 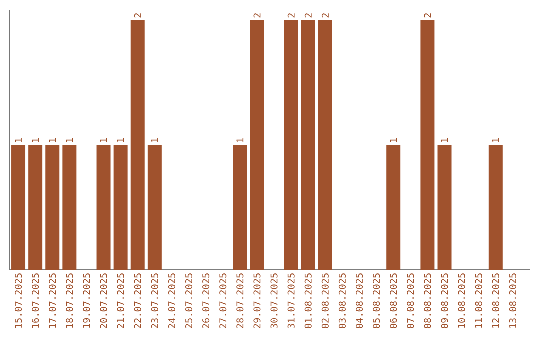 What do you see at coordinates (223, 301) in the screenshot?
I see `x-tick-label: 27.07.2025` at bounding box center [223, 301].